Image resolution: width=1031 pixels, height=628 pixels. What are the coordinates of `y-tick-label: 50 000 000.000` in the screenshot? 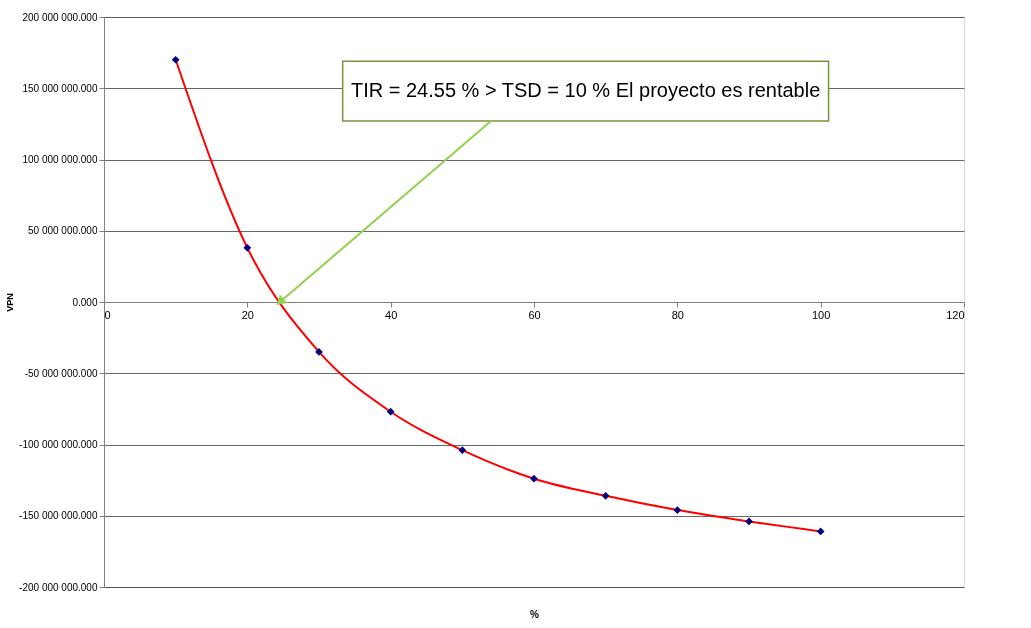 It's located at (62, 231).